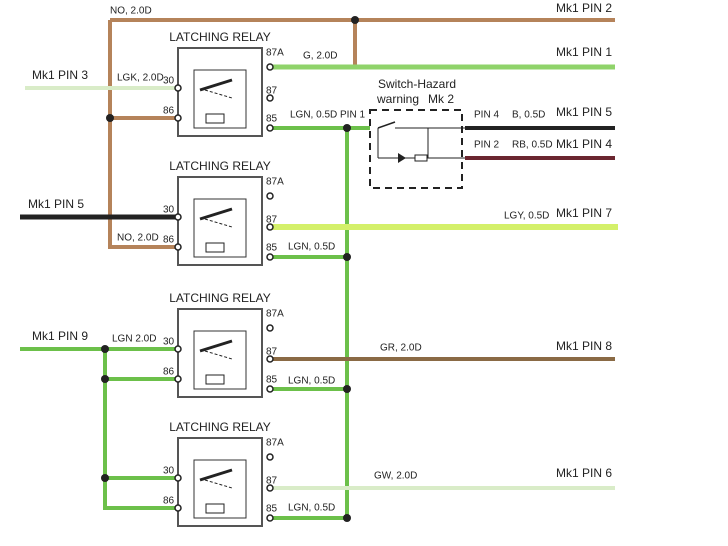  I want to click on wire-label: Switch-Hazard, so click(417, 84).